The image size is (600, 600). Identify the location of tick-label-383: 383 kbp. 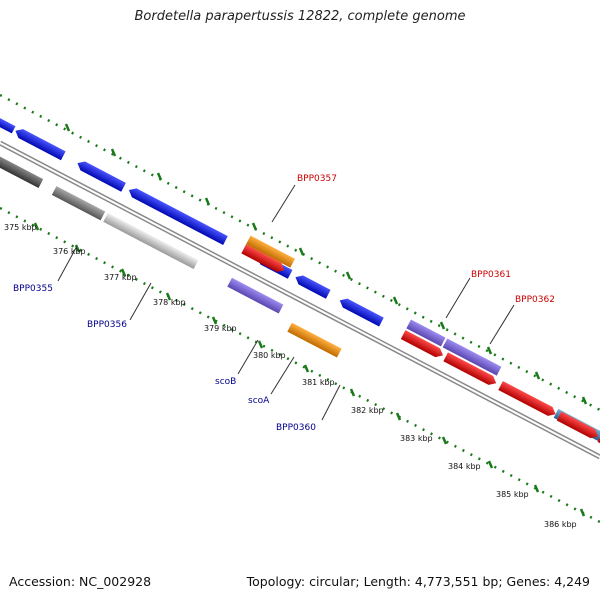
(416, 438).